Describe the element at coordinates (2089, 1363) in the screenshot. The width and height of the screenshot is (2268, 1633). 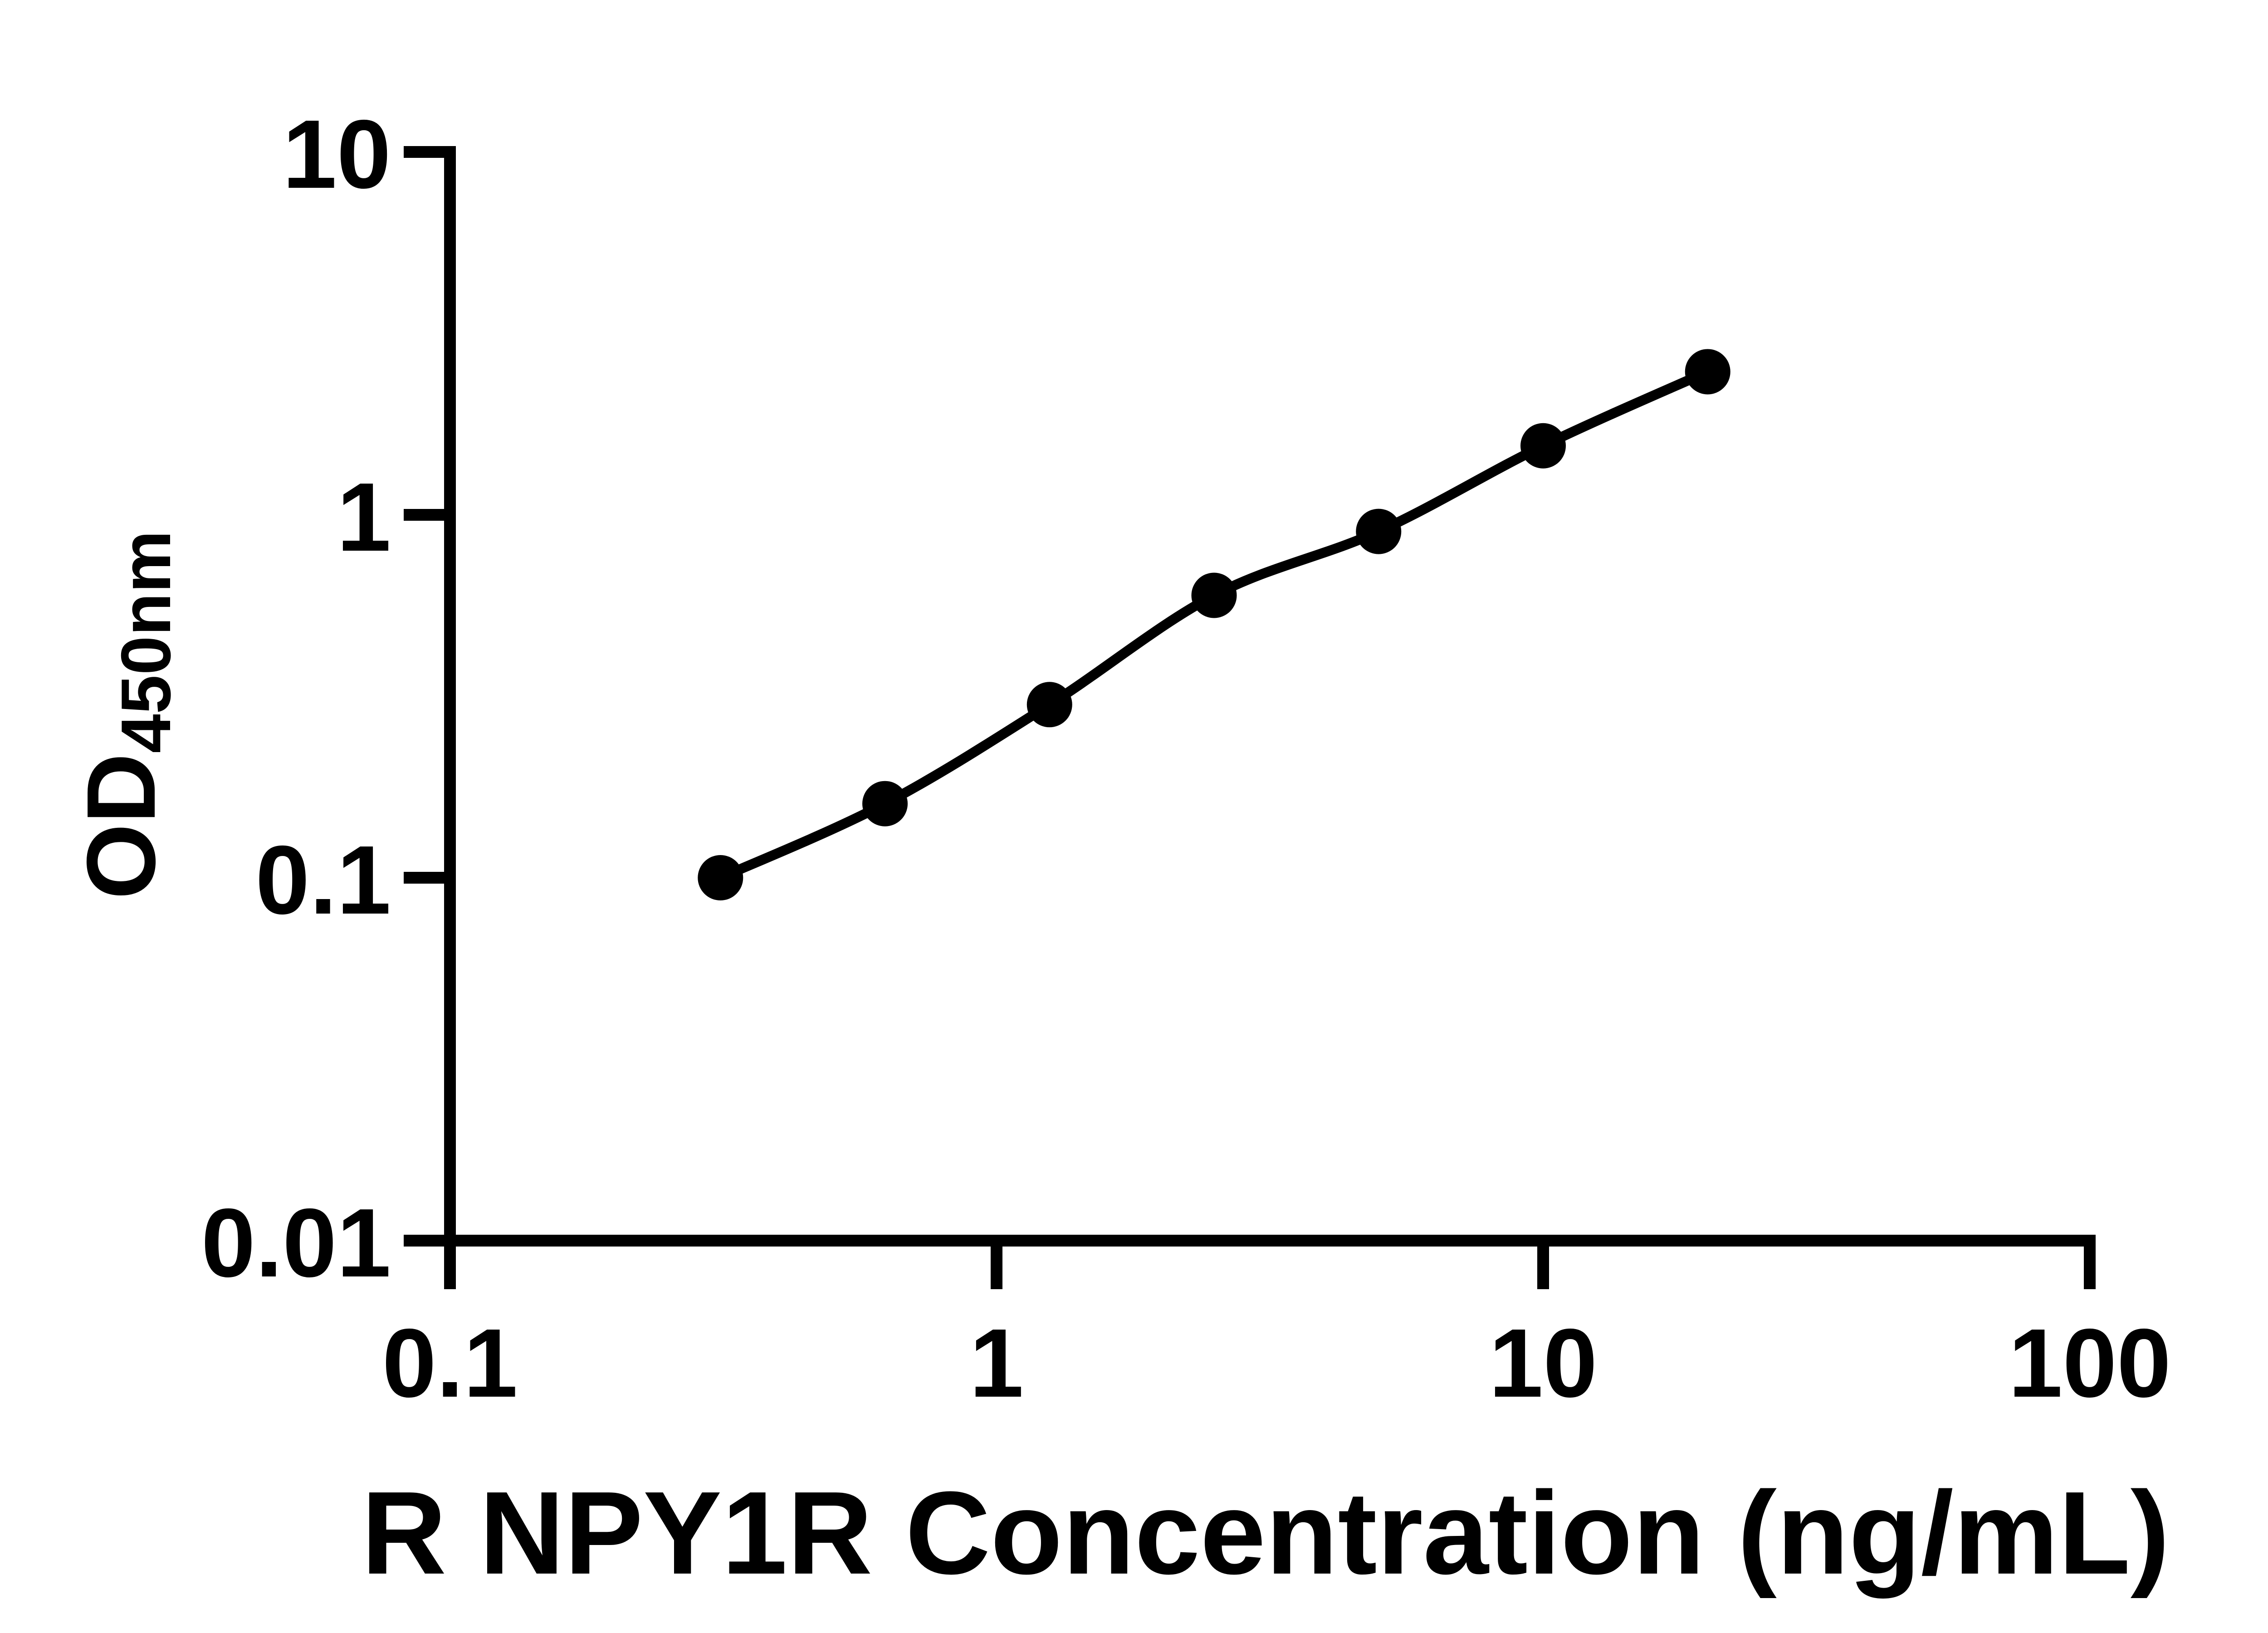
I see `x-tick-label-100: 100` at that location.